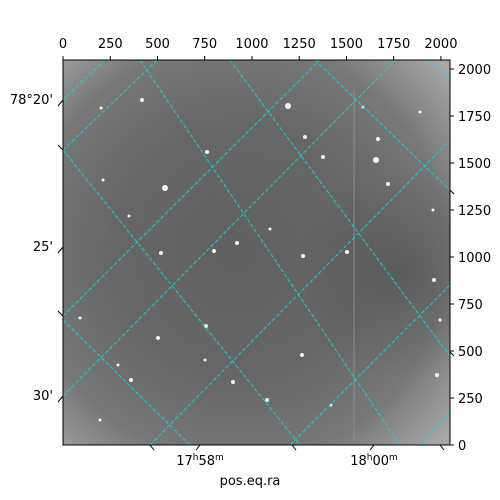 This screenshot has width=500, height=500. I want to click on right-tick-label: 750, so click(470, 305).